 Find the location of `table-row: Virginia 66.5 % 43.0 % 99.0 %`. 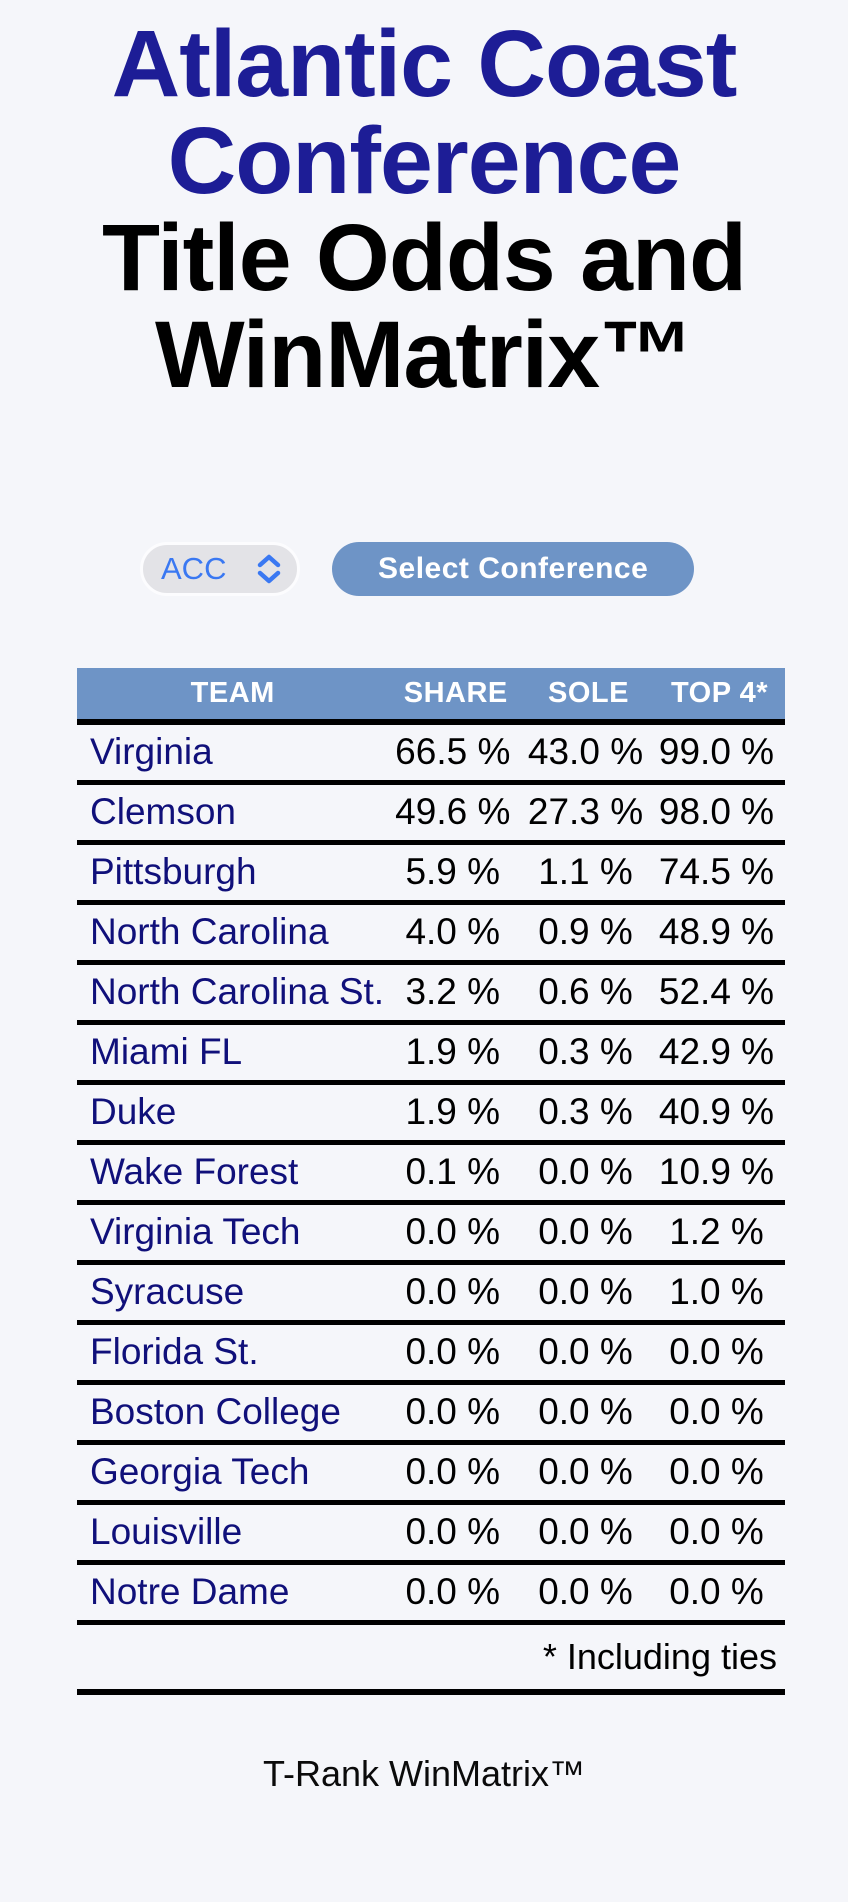

table-row: Virginia 66.5 % 43.0 % 99.0 % is located at coordinates (431, 753).